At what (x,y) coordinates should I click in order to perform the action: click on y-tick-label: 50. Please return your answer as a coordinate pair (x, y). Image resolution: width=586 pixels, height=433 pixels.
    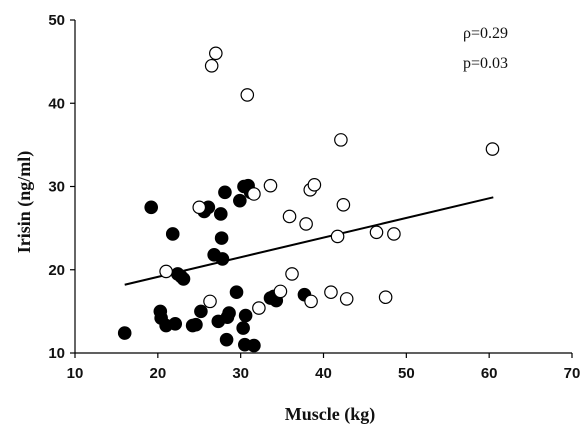
    Looking at the image, I should click on (56, 20).